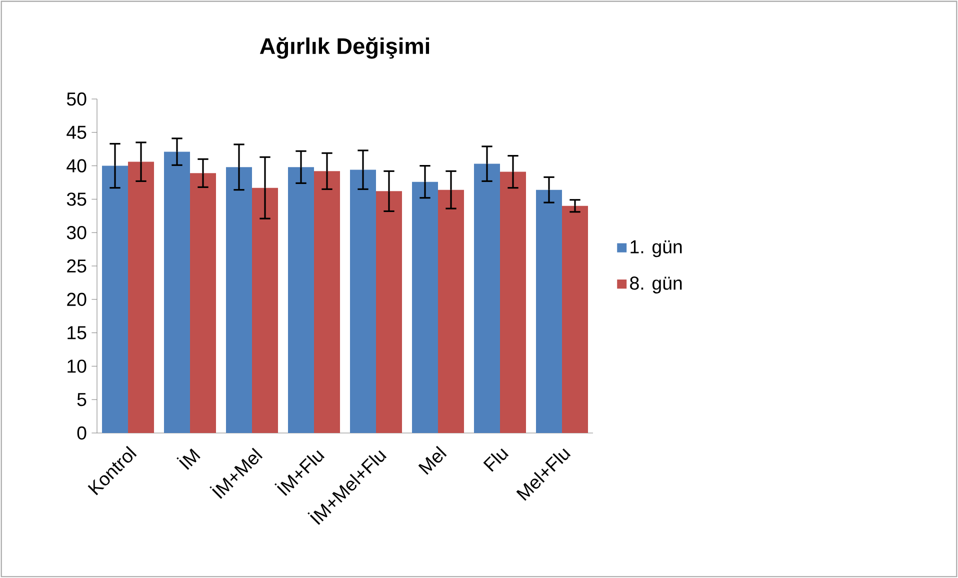 This screenshot has height=578, width=958. I want to click on x-tick-label: Mel, so click(432, 460).